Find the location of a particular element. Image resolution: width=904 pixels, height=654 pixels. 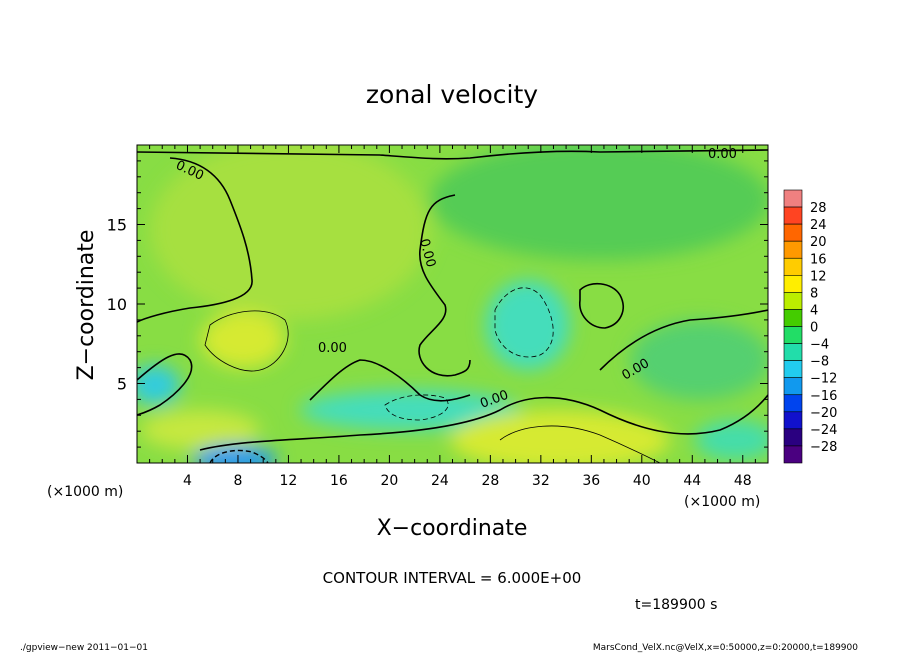

field-region-yellow-lower-left is located at coordinates (200, 430).